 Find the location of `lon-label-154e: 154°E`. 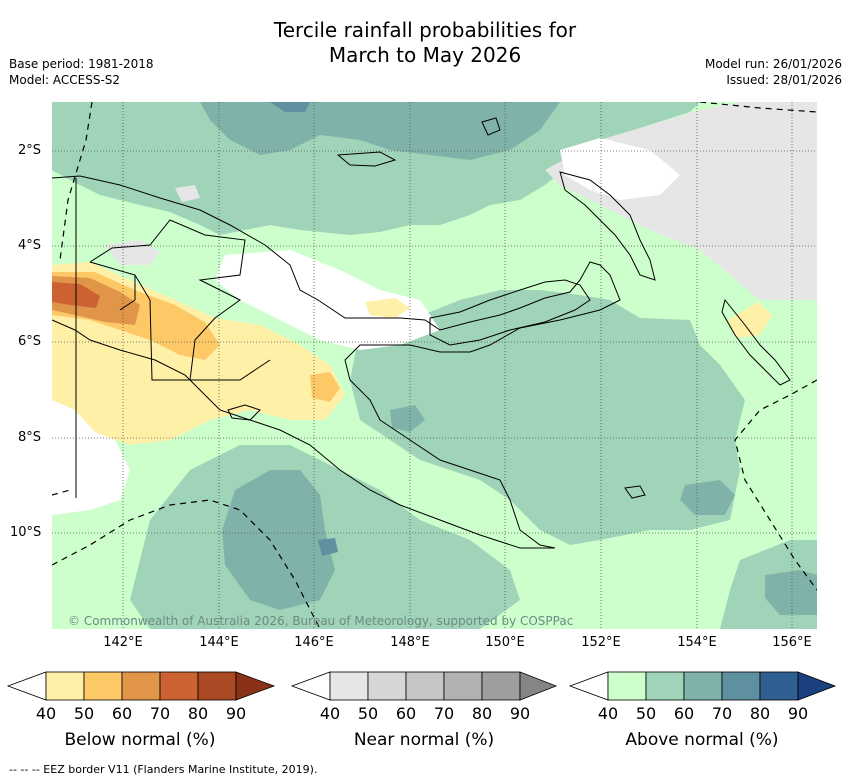

lon-label-154e: 154°E is located at coordinates (697, 642).